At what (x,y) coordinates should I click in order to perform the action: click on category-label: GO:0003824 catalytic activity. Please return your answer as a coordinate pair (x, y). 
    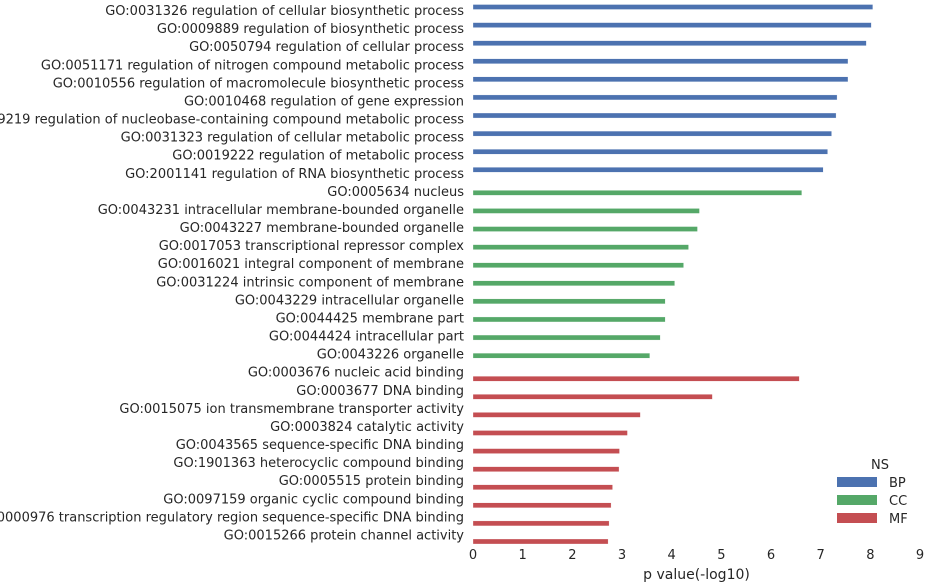
    Looking at the image, I should click on (367, 427).